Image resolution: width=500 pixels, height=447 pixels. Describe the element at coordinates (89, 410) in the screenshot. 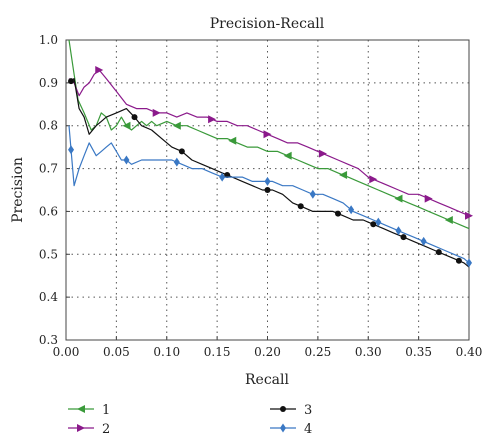

I see `legend-entry-1: 1` at that location.